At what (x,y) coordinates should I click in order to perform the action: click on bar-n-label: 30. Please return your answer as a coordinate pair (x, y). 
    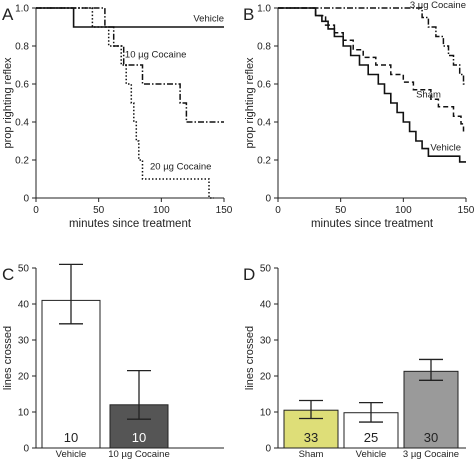
    Looking at the image, I should click on (431, 437).